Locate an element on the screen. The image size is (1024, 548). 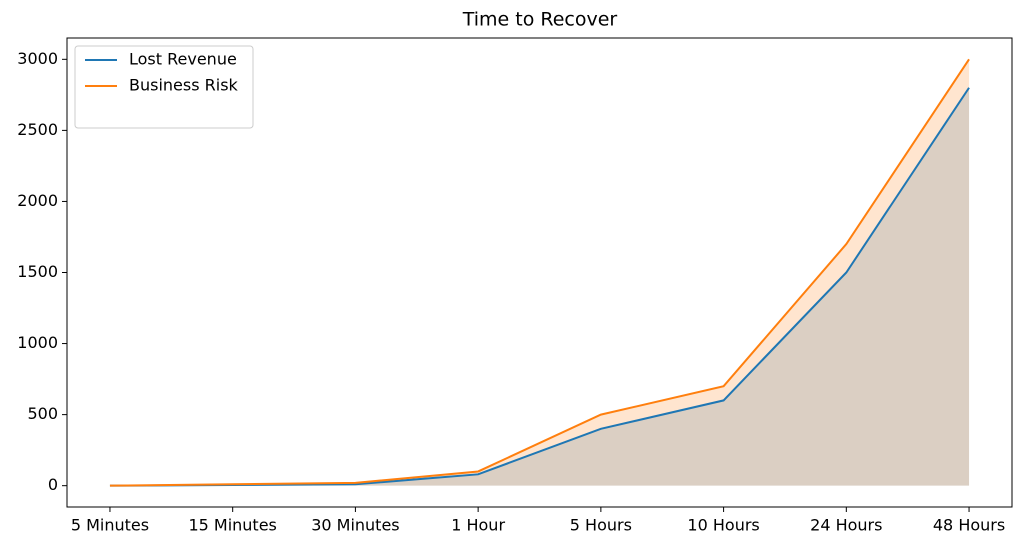
x-tick-label: 48 Hours is located at coordinates (969, 525).